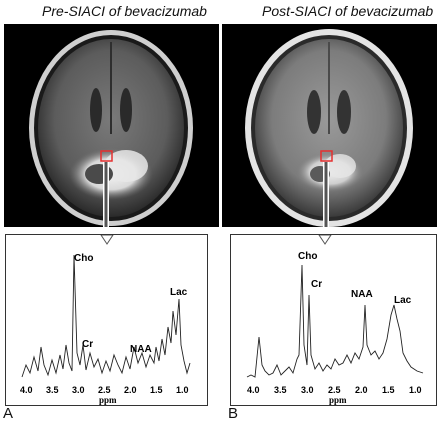  I want to click on panel-b-title: Post-SIACI of bevacizumab, so click(348, 11).